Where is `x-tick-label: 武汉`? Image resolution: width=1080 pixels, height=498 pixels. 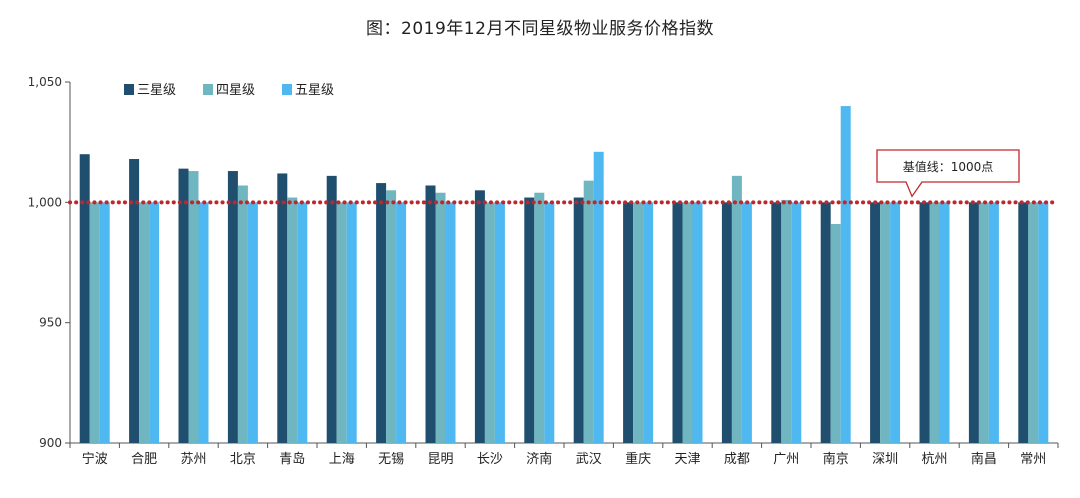
x-tick-label: 武汉 is located at coordinates (589, 459).